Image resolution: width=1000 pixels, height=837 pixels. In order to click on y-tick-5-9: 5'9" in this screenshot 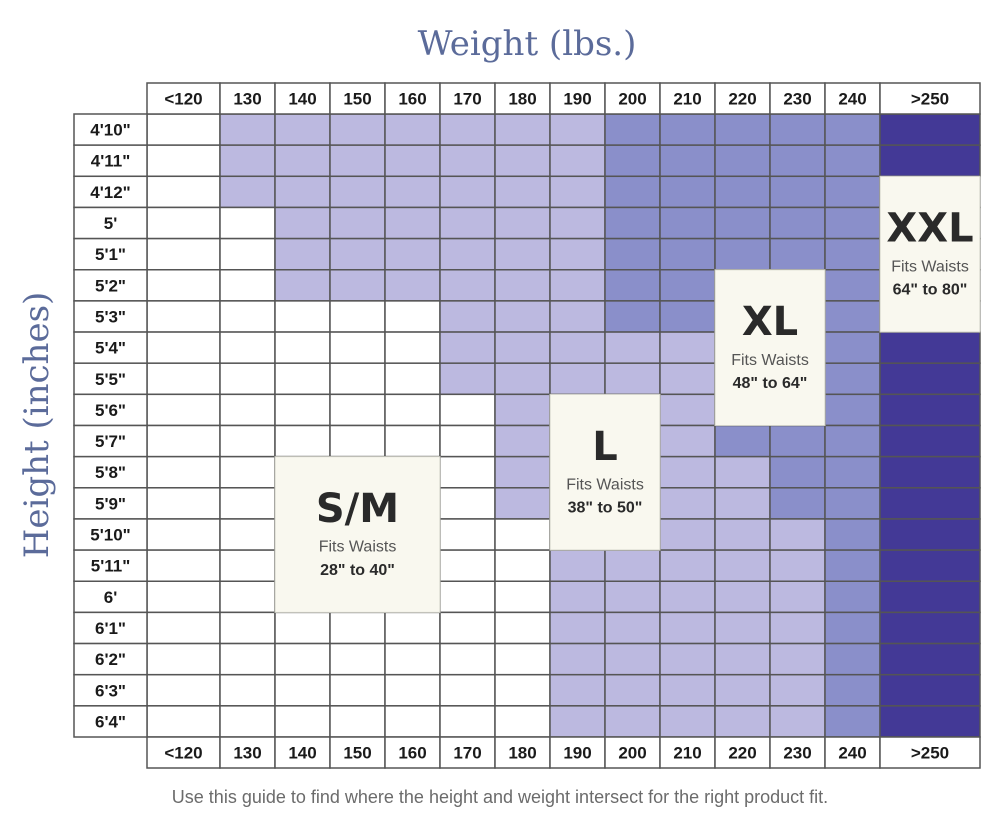, I will do `click(110, 503)`.